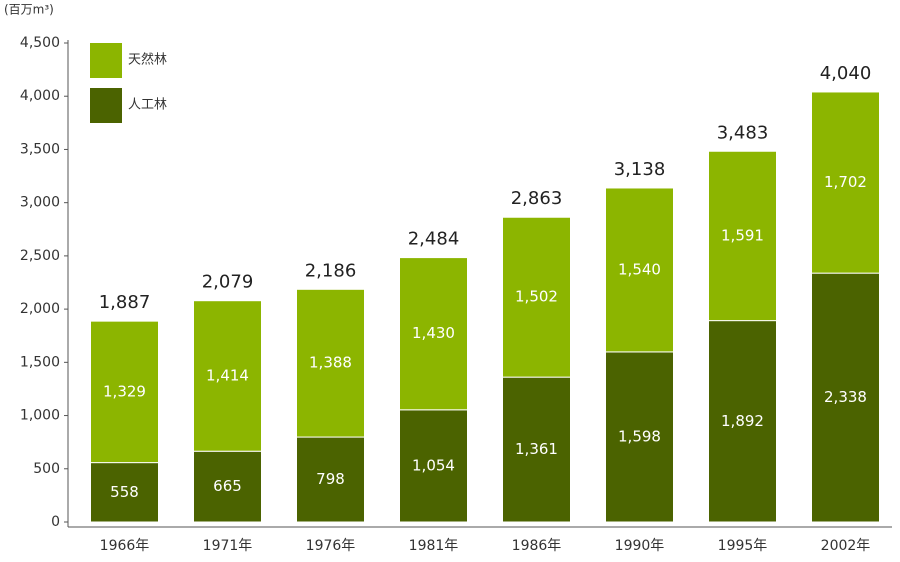 This screenshot has width=900, height=562. I want to click on y-tick-label: 3,000, so click(40, 203).